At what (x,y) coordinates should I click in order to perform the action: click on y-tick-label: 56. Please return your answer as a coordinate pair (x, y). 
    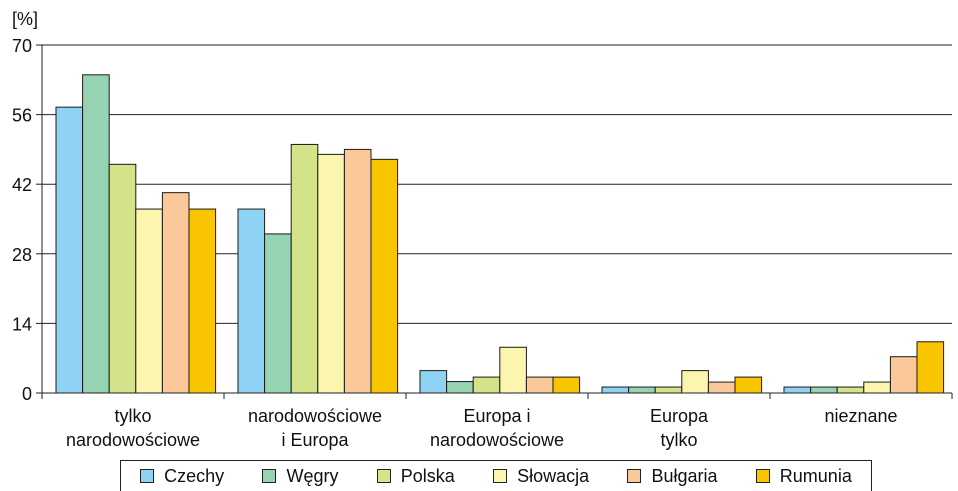
    Looking at the image, I should click on (22, 116).